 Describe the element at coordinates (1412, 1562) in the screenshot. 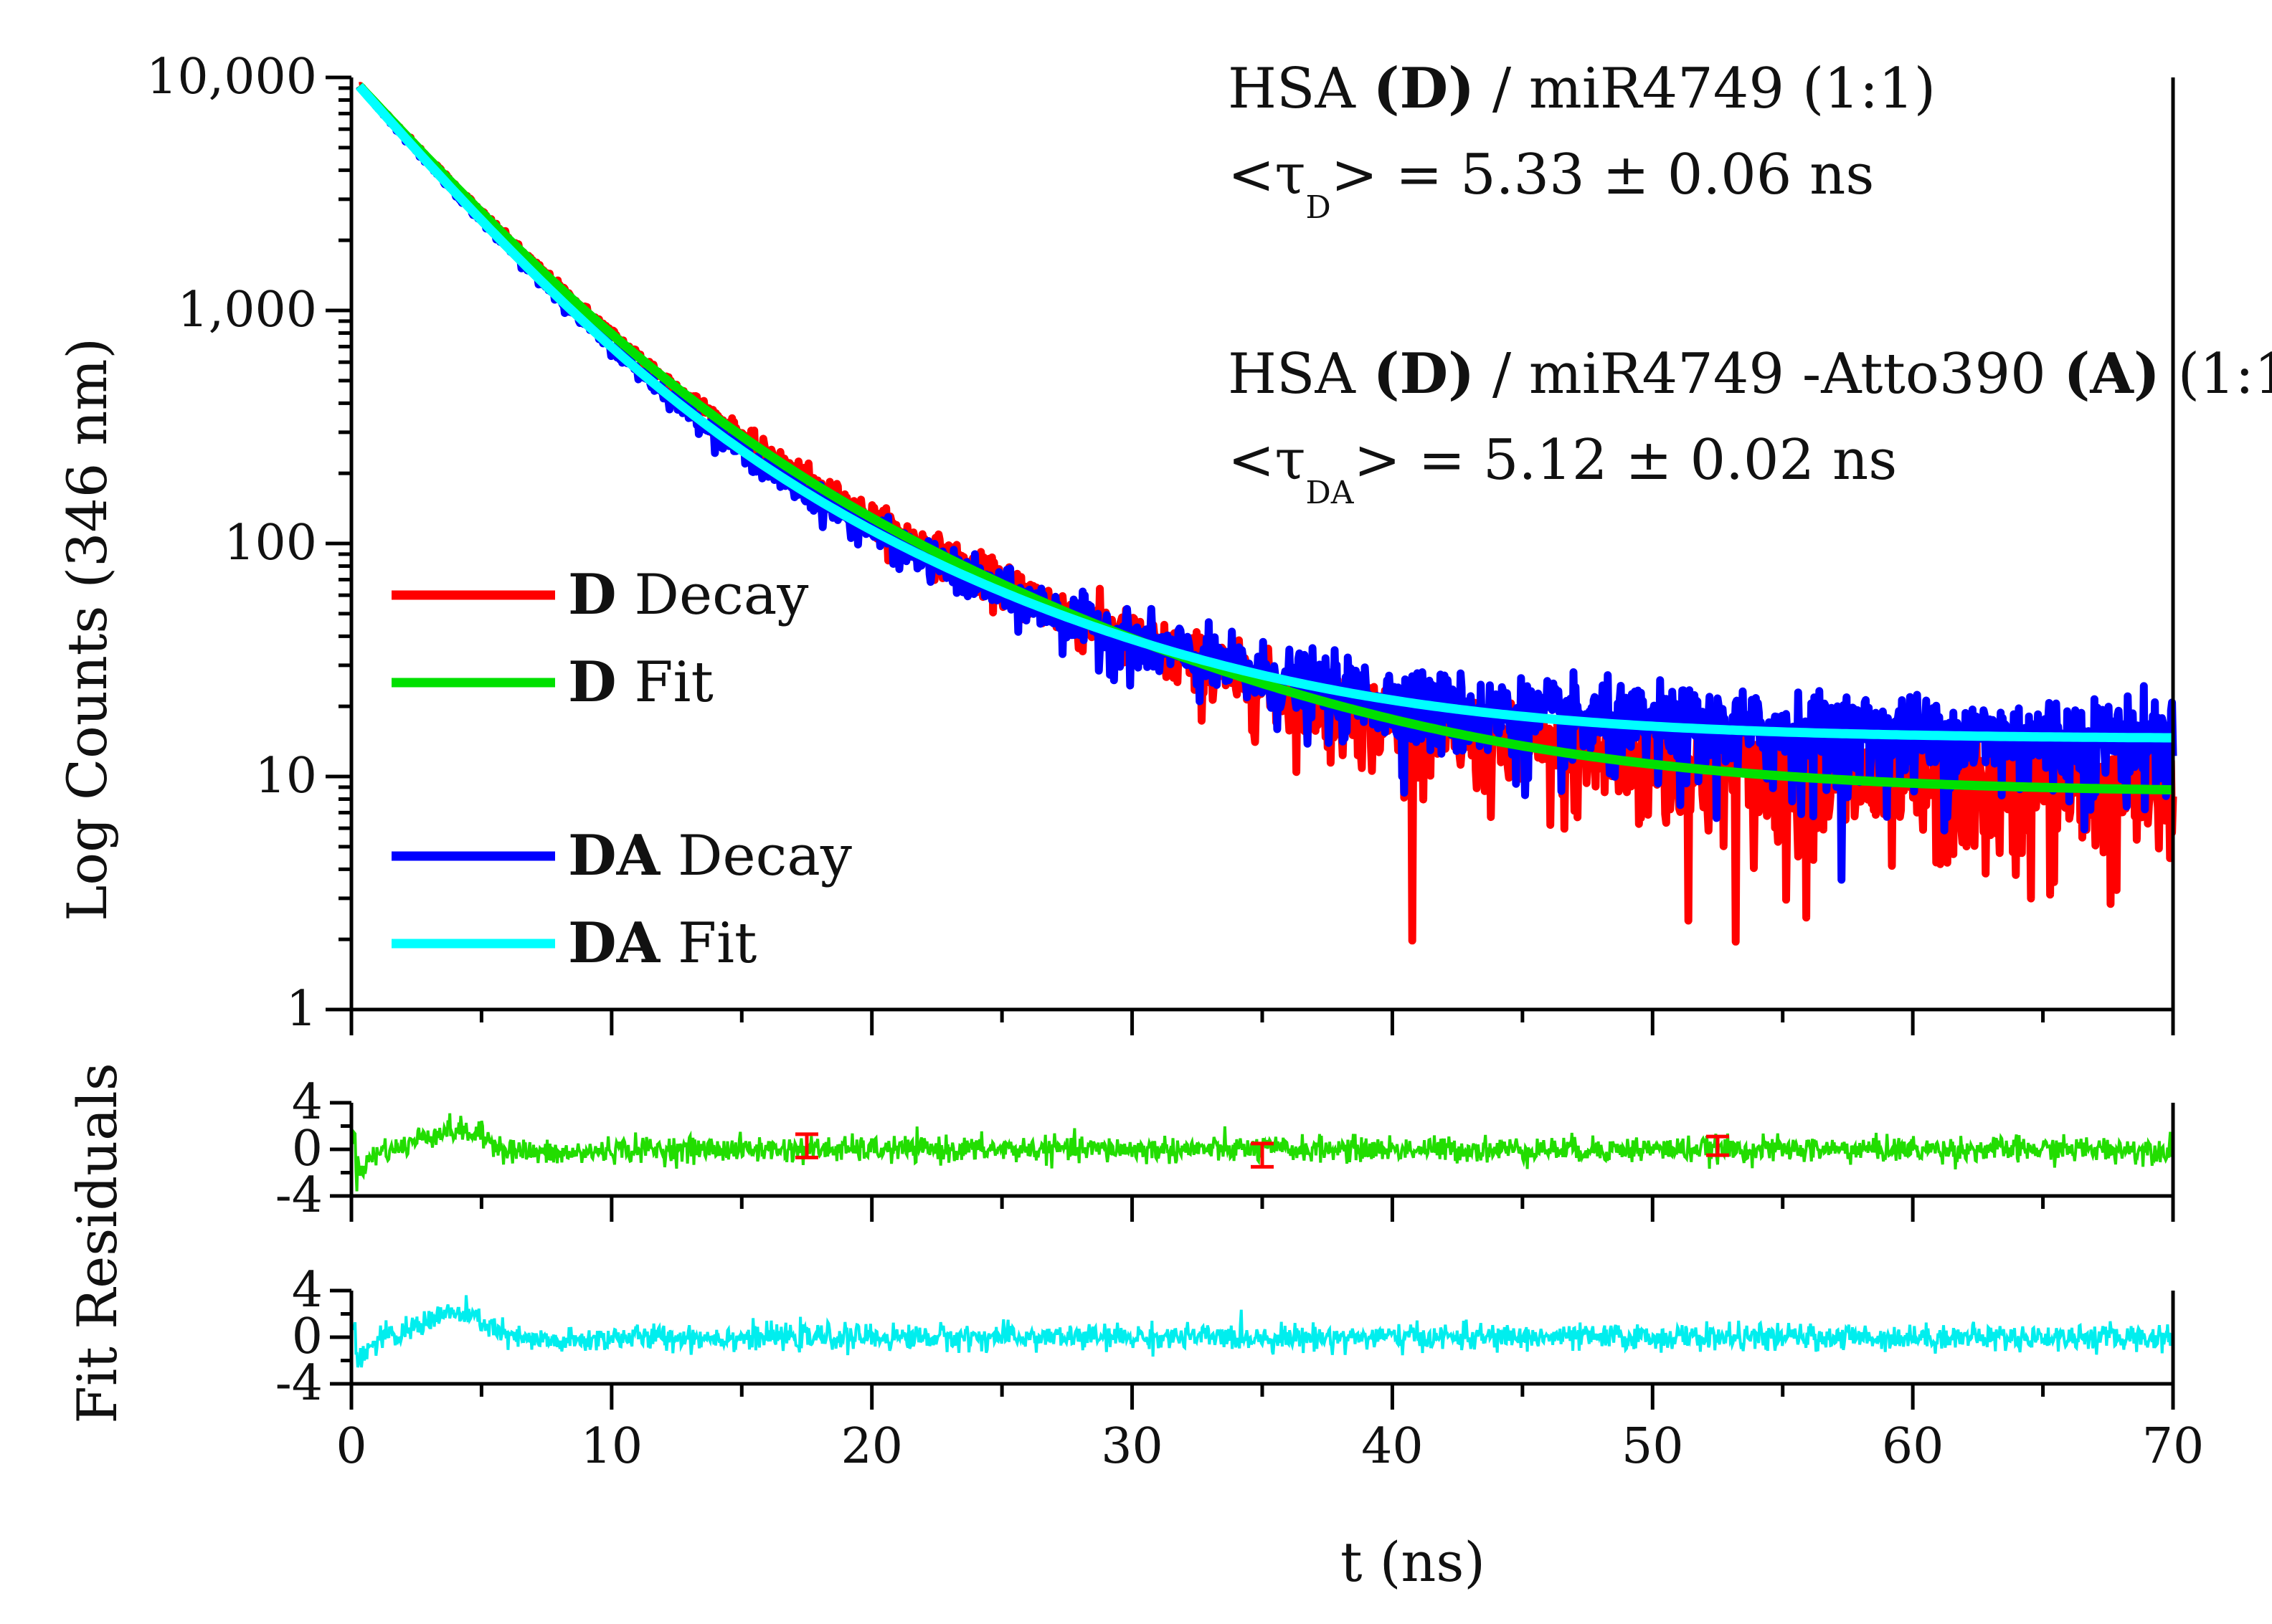

I see `x-axis-label: t (ns)` at that location.